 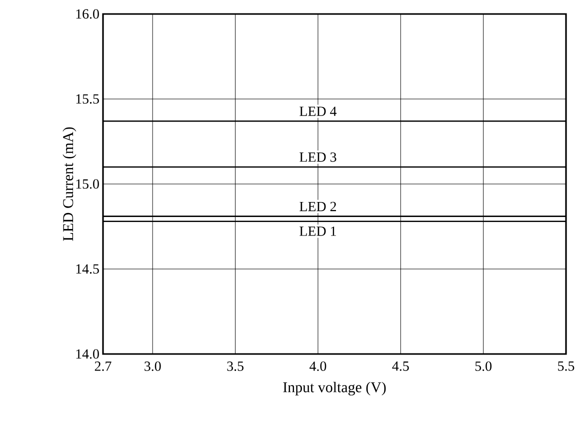 I want to click on y-tick-label: 15.0, so click(x=87, y=184).